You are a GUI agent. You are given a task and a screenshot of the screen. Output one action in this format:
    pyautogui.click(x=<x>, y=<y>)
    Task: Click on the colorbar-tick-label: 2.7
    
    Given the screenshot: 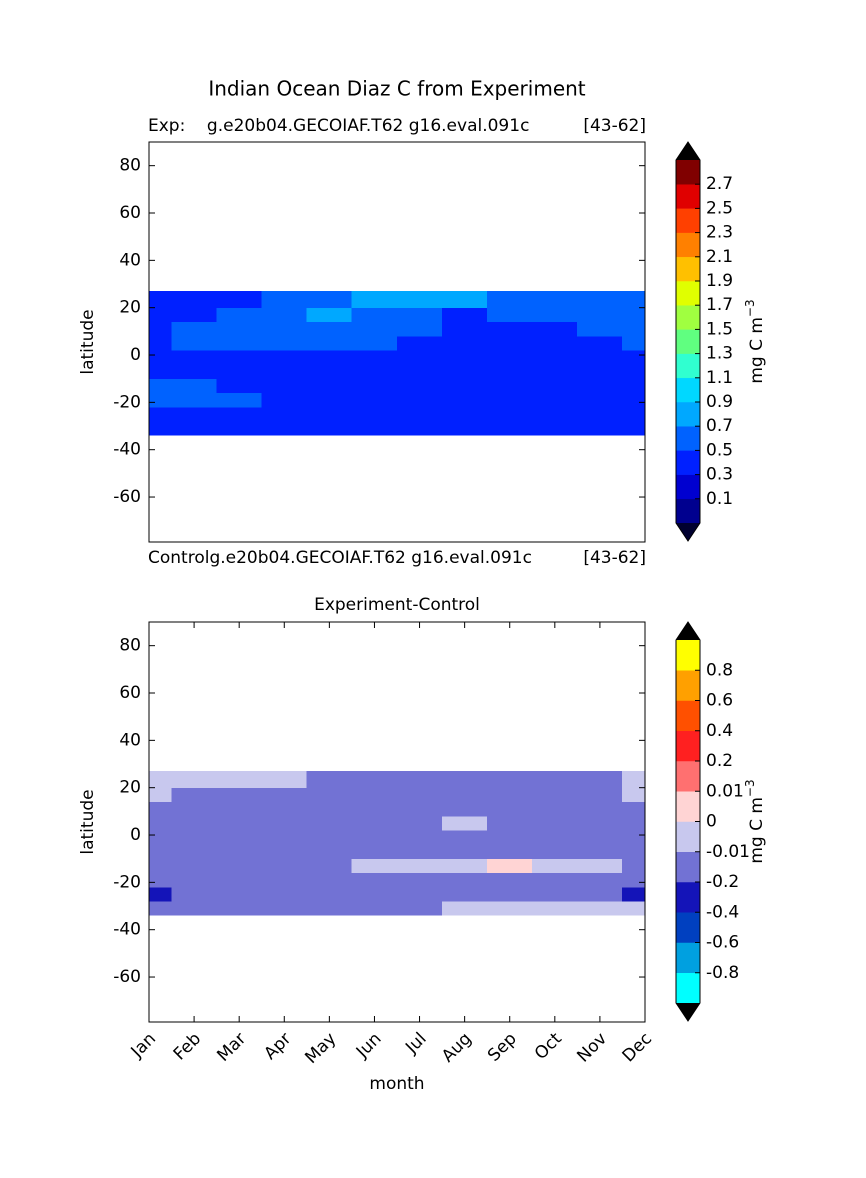 What is the action you would take?
    pyautogui.click(x=719, y=184)
    